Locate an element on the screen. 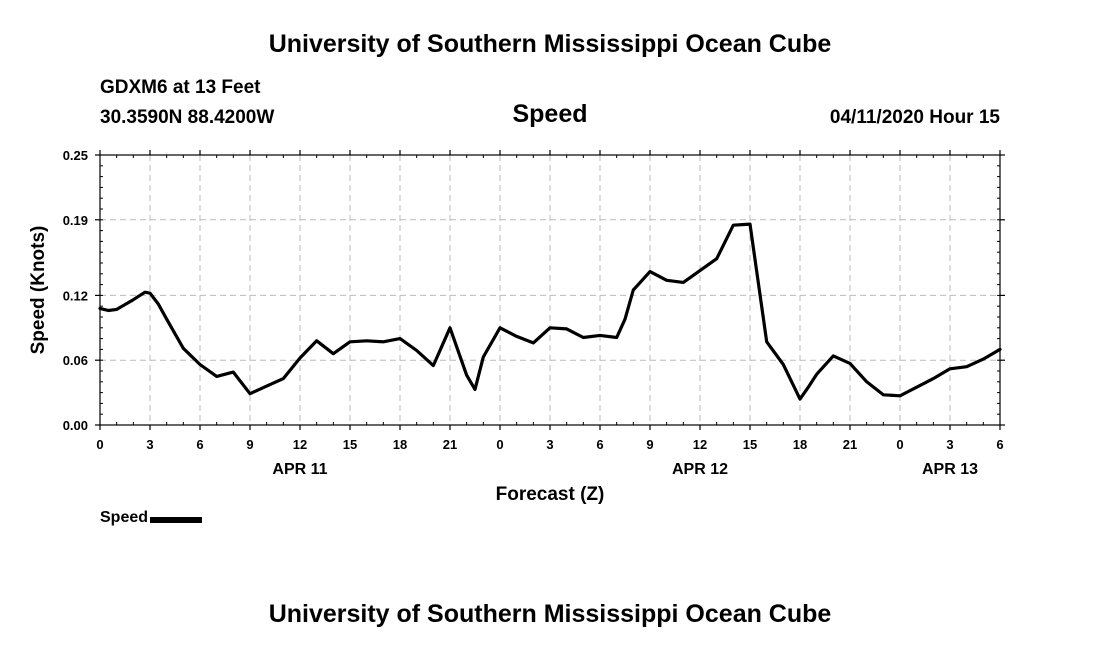  date-labels: APR 11 APR 12 APR 13 is located at coordinates (625, 469).